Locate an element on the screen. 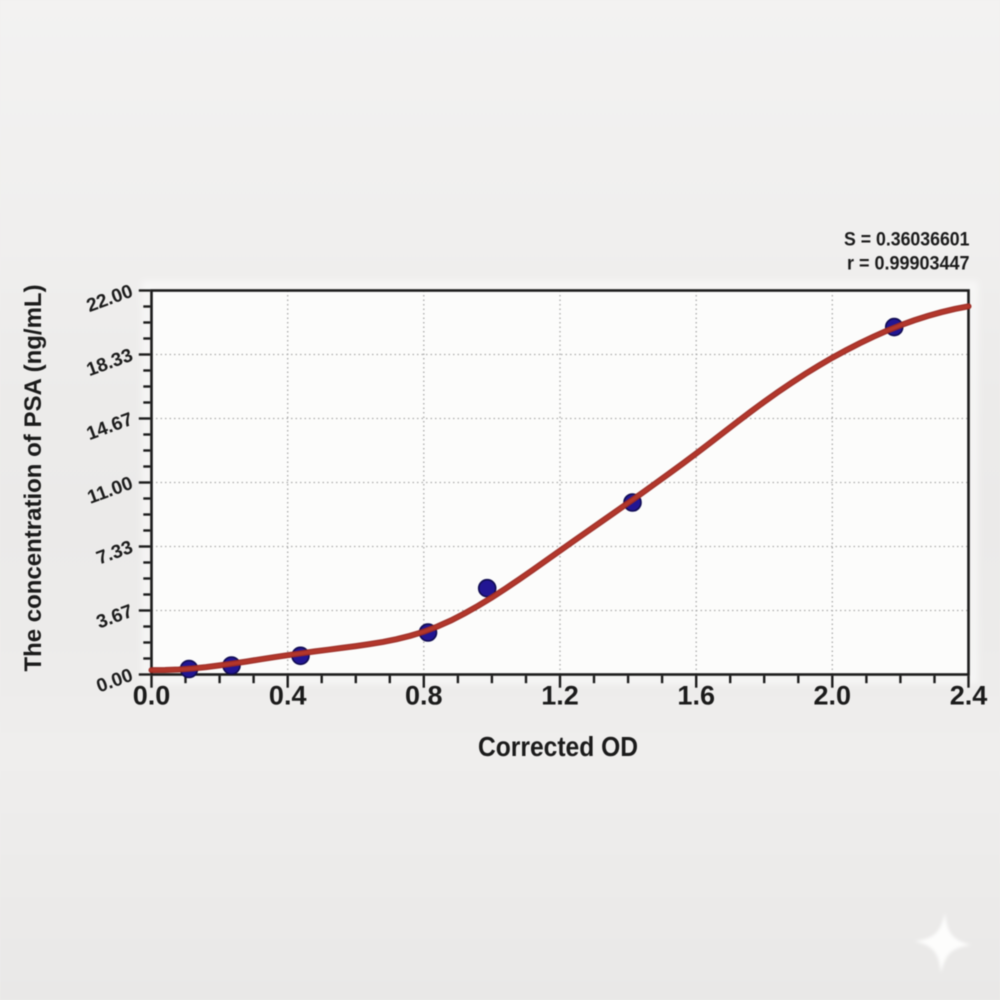 This screenshot has width=1000, height=1000. svg-text: 1.6 is located at coordinates (696, 696).